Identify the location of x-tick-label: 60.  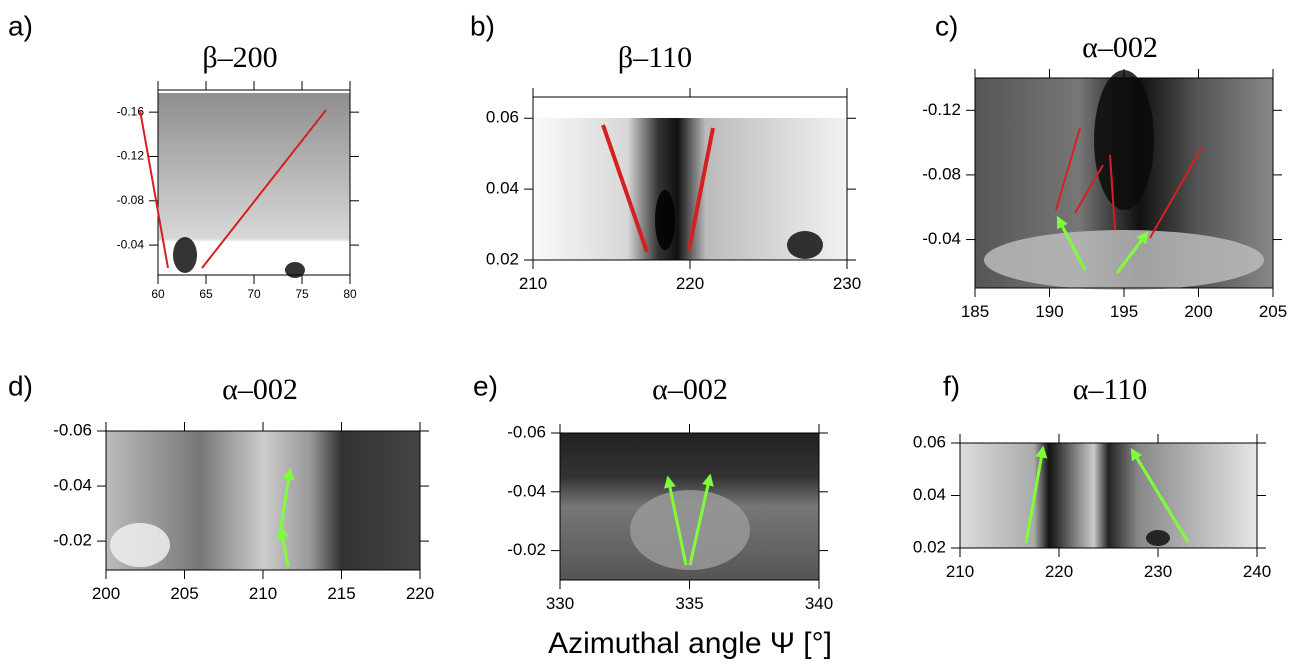
(158, 294).